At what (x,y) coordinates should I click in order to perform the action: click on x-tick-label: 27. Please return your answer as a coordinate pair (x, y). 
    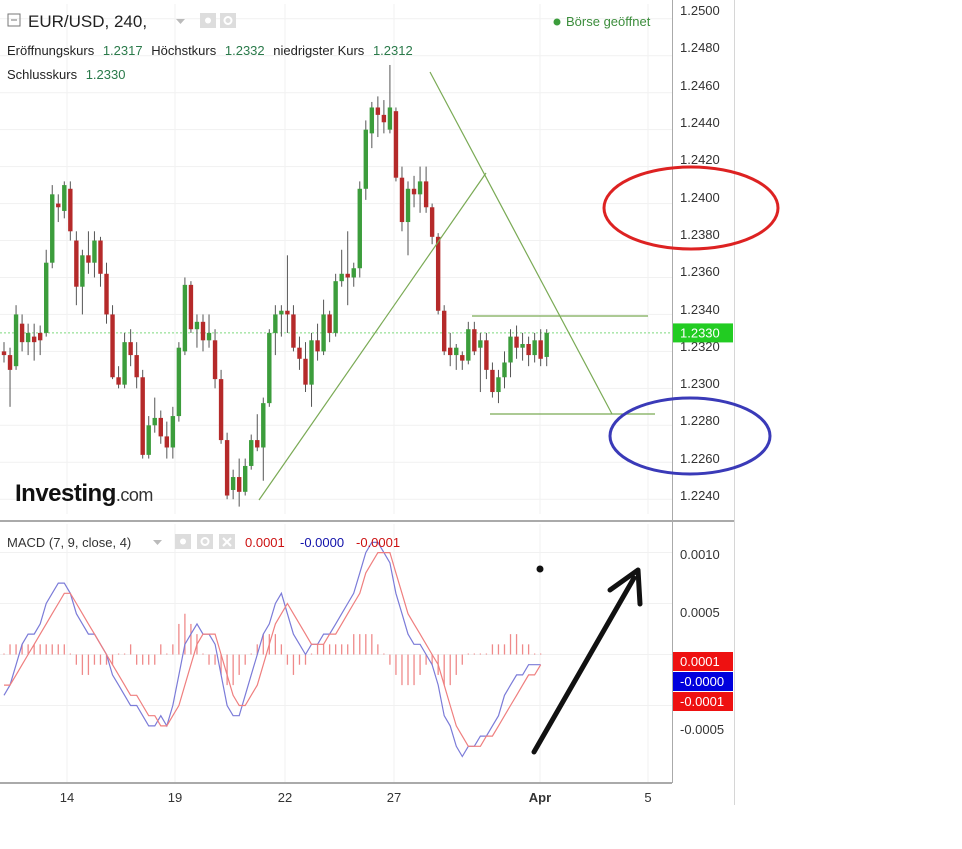
    Looking at the image, I should click on (394, 797).